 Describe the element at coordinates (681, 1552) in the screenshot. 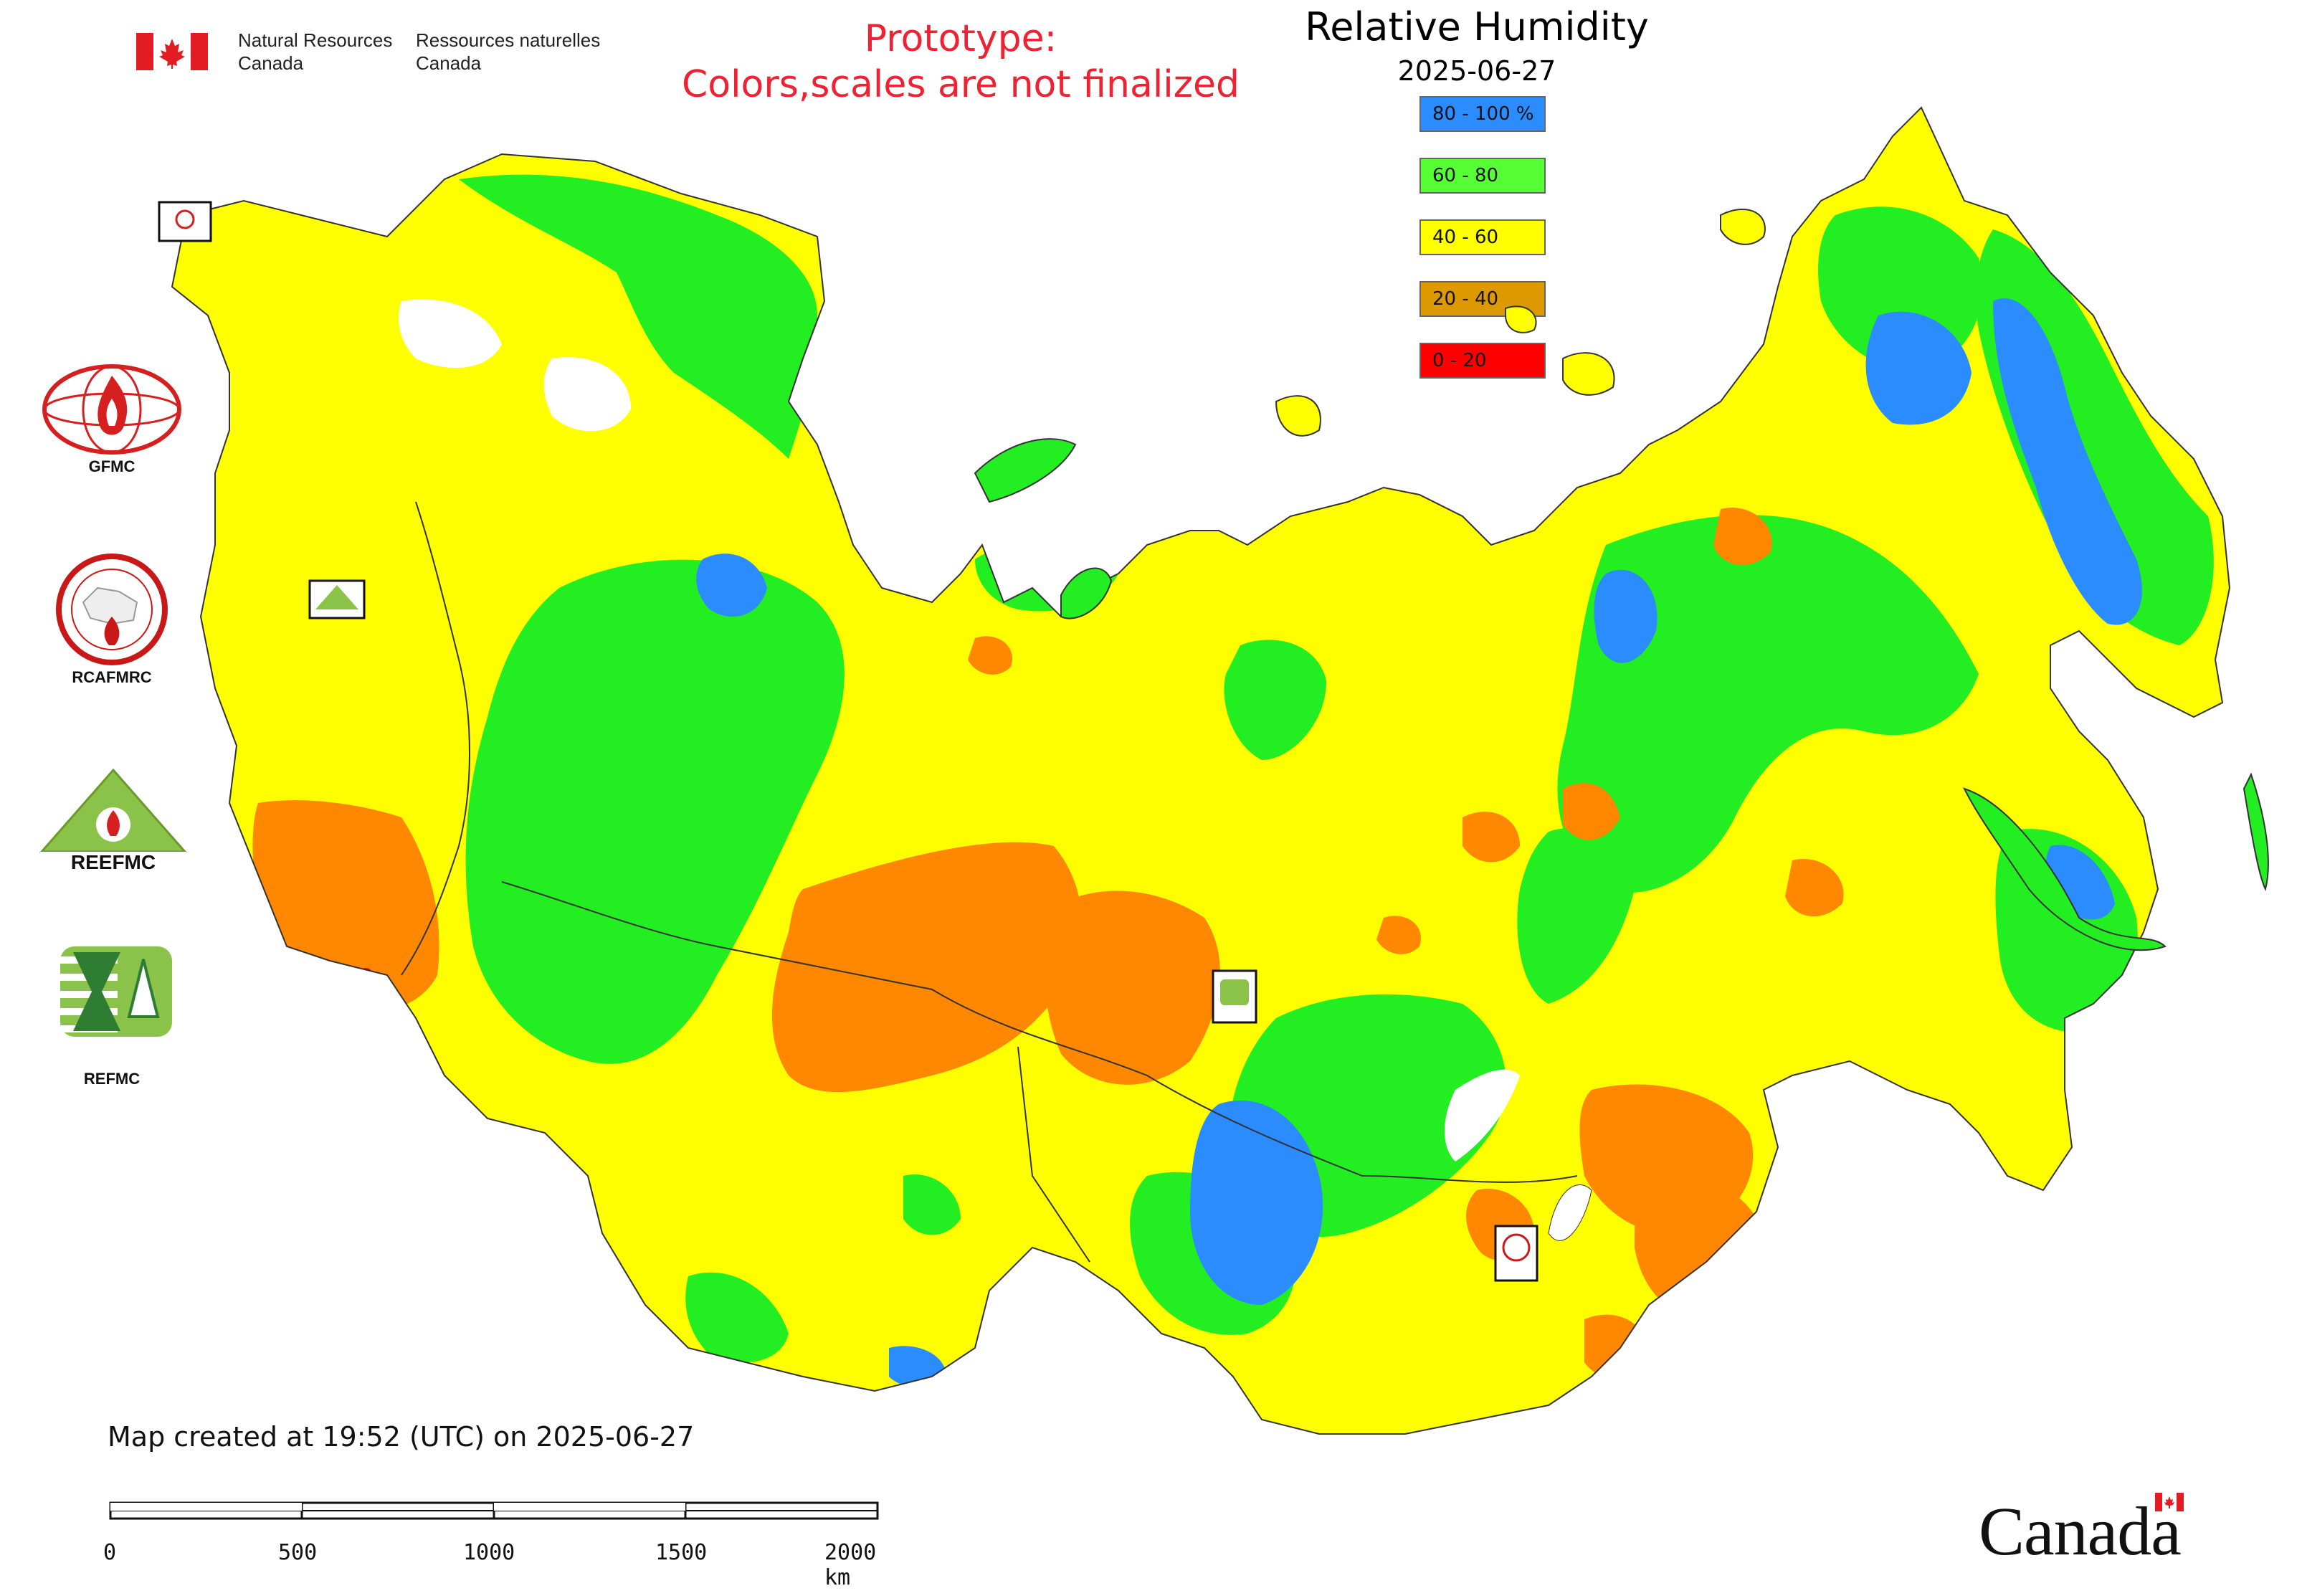

I see `scale-tick-1500: 1500` at that location.